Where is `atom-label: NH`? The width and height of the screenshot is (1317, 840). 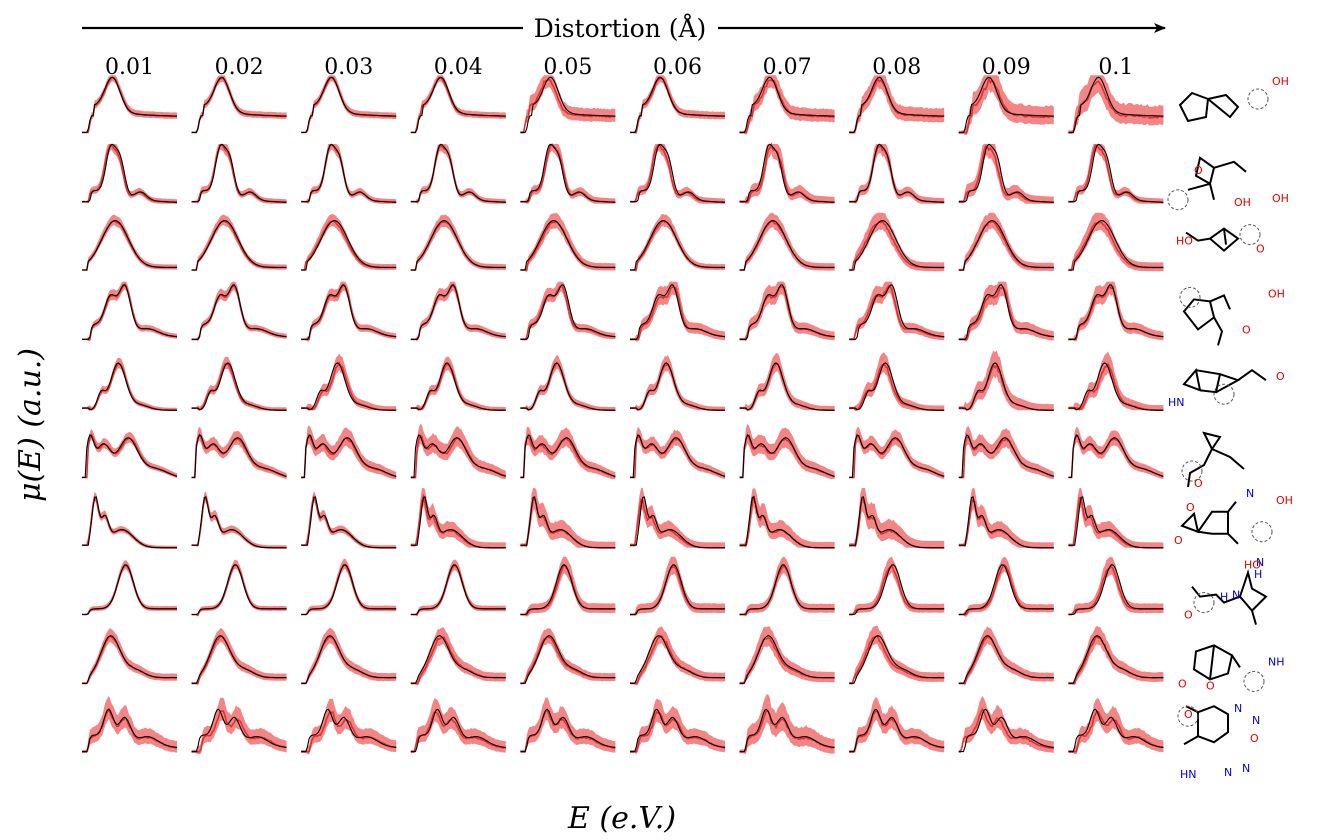
atom-label: NH is located at coordinates (1276, 661).